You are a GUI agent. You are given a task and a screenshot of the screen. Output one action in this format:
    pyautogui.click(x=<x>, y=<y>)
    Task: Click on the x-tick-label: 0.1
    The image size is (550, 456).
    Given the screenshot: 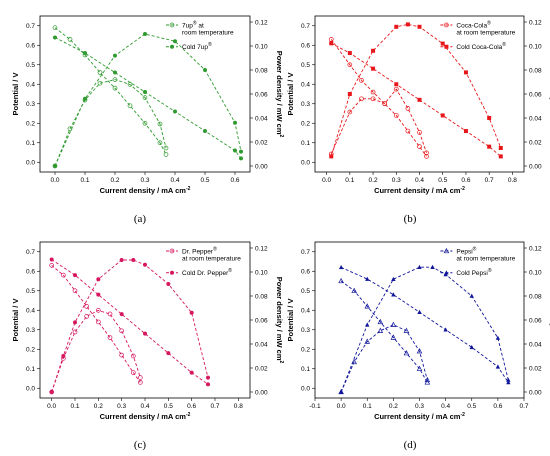 What is the action you would take?
    pyautogui.click(x=349, y=180)
    